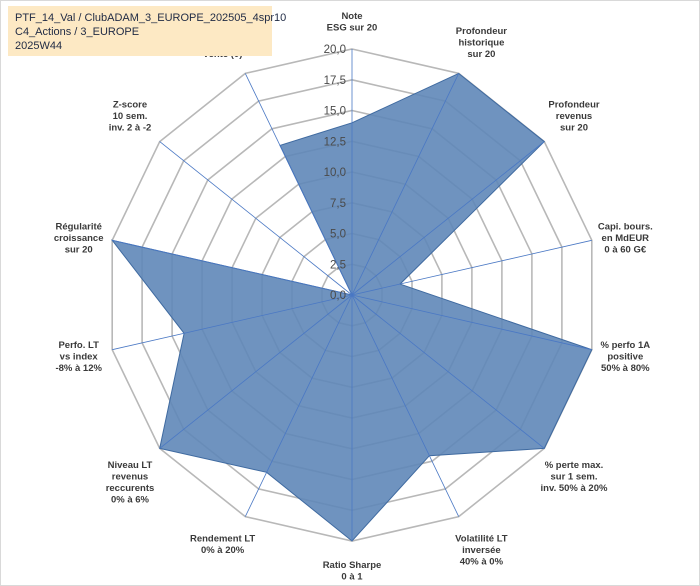 The height and width of the screenshot is (586, 700). Describe the element at coordinates (352, 565) in the screenshot. I see `axis-label-line: Ratio Sharpe` at that location.